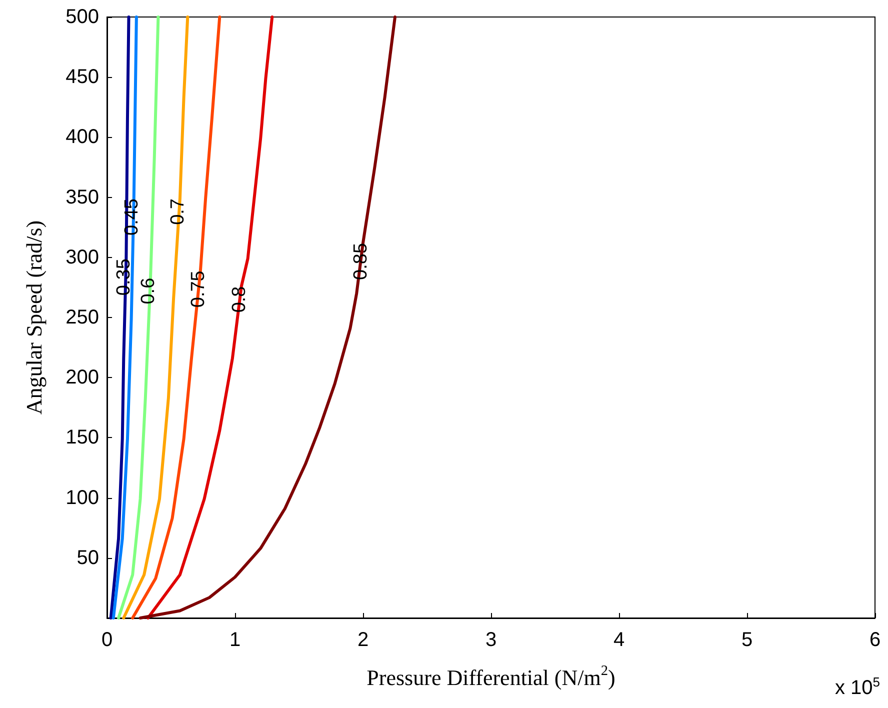  Describe the element at coordinates (875, 640) in the screenshot. I see `x-tick-label: 6` at that location.